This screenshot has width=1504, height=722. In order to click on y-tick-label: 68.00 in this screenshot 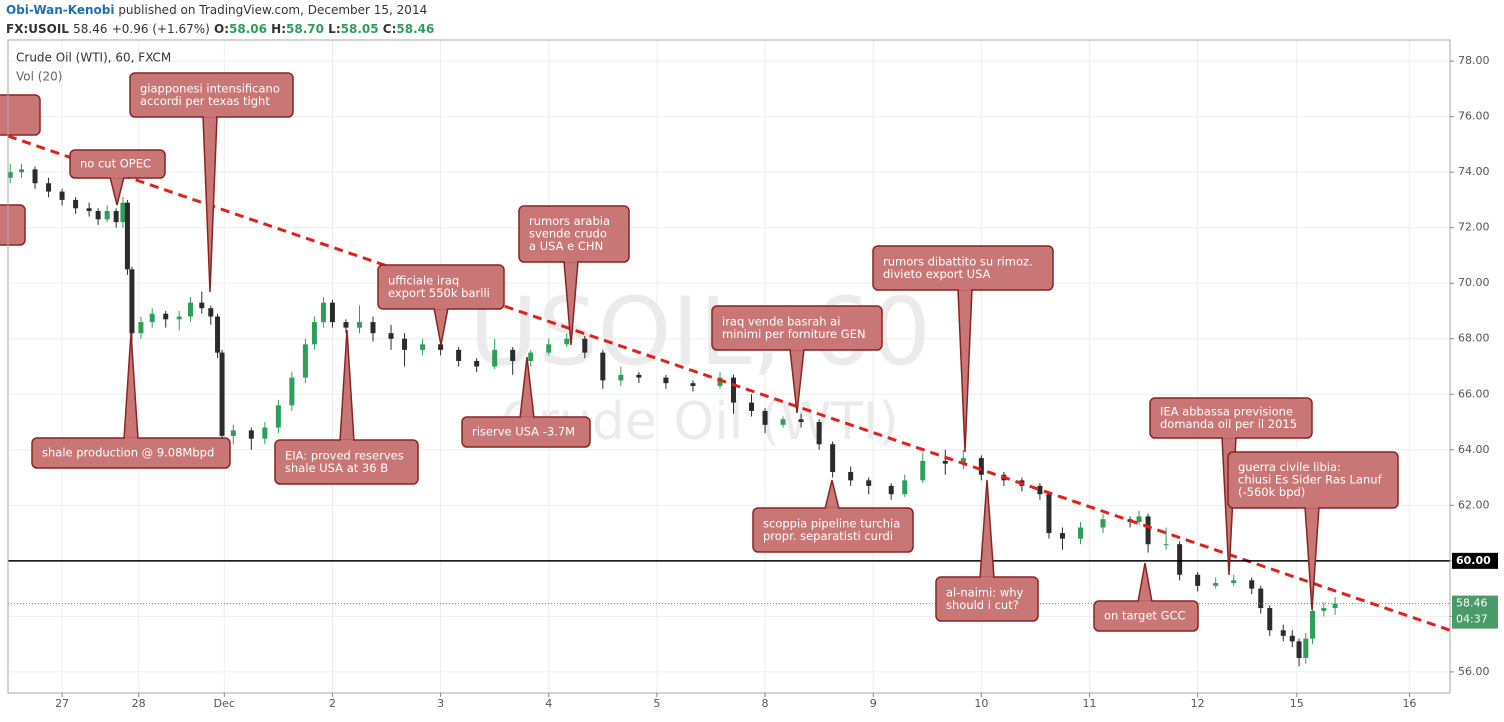, I will do `click(1474, 338)`.